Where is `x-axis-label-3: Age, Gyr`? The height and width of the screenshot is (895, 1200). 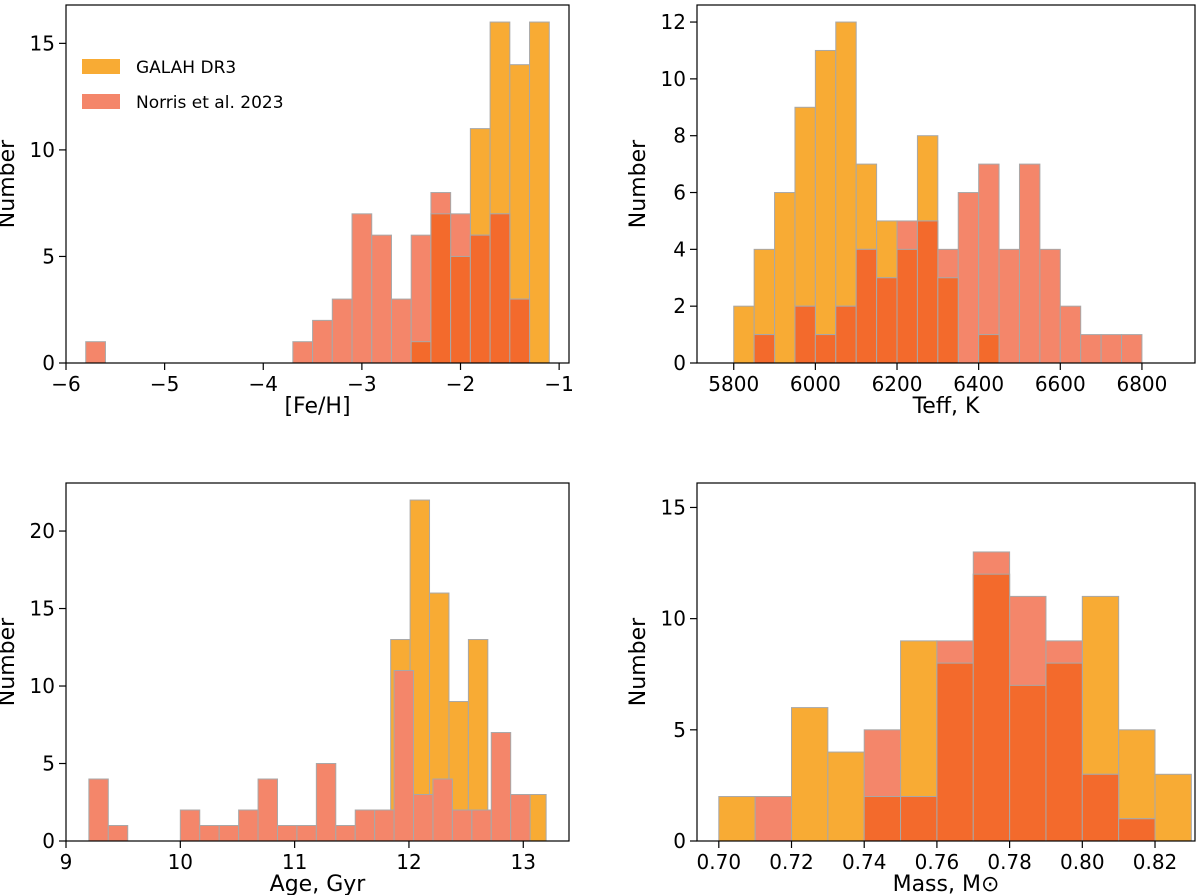 x-axis-label-3: Age, Gyr is located at coordinates (318, 883).